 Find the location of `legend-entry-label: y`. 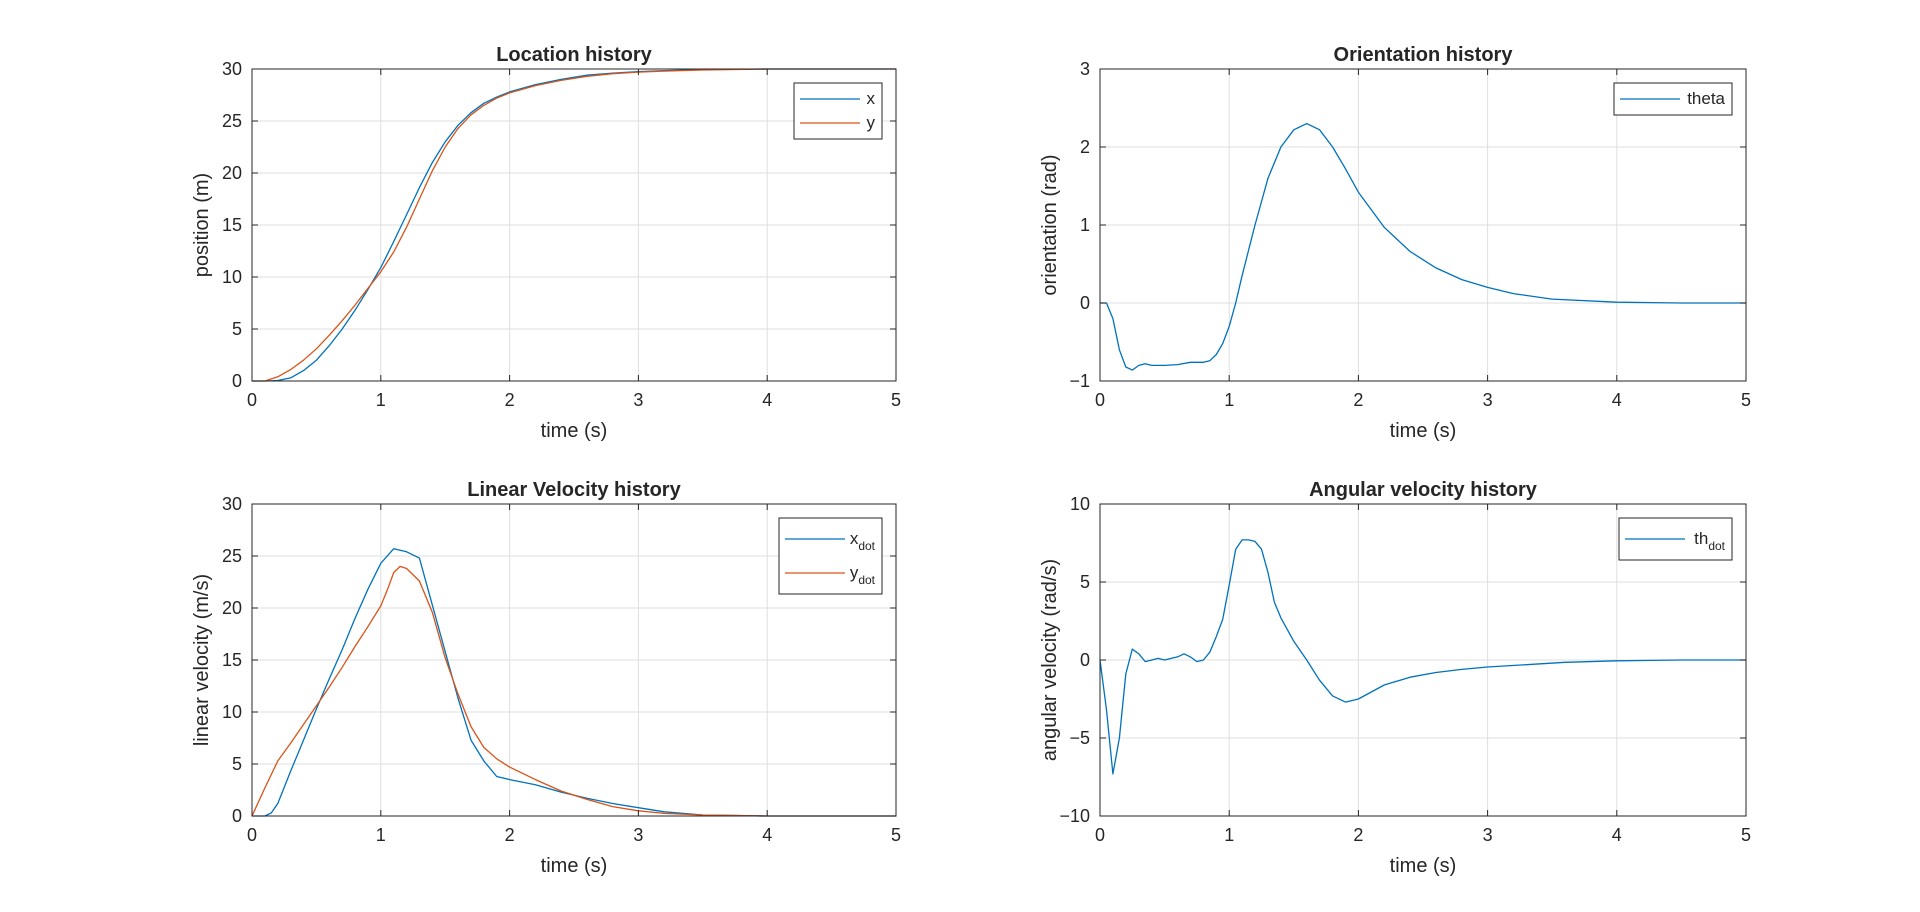

legend-entry-label: y is located at coordinates (871, 122).